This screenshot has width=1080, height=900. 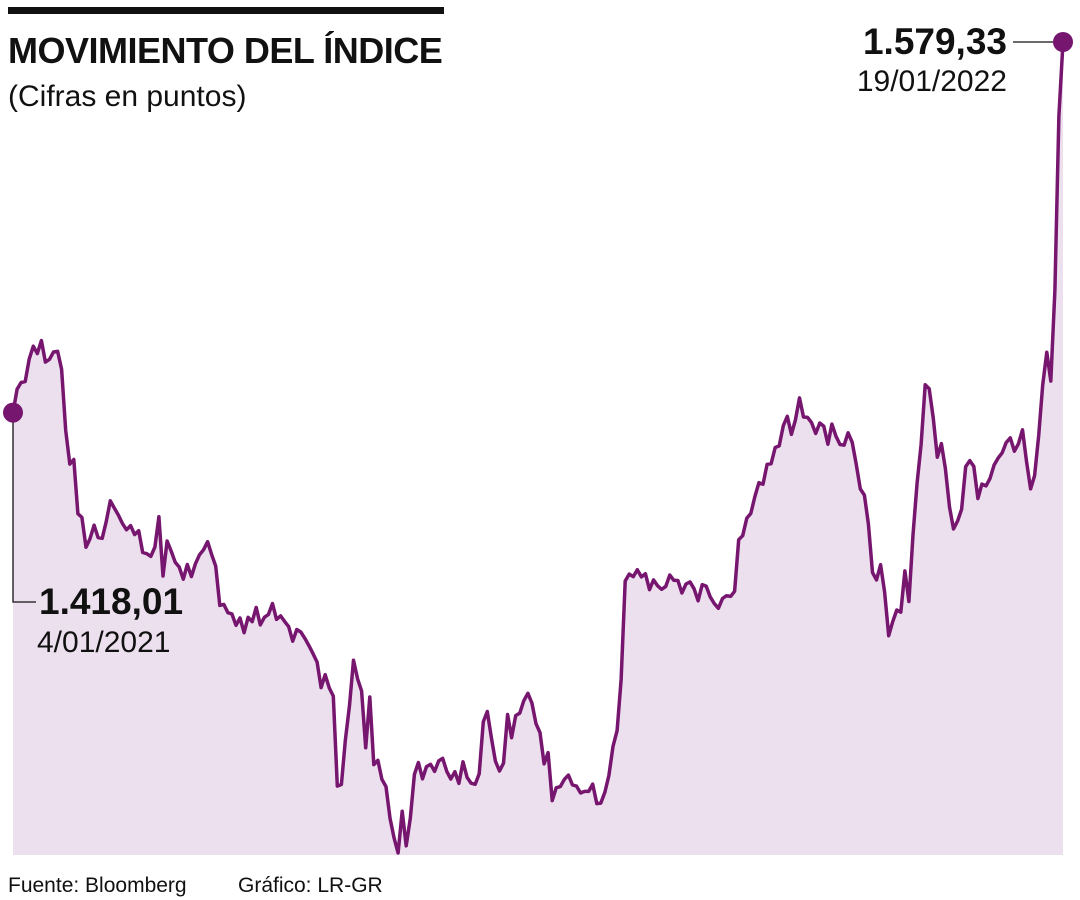 I want to click on end-point-marker, so click(x=1063, y=42).